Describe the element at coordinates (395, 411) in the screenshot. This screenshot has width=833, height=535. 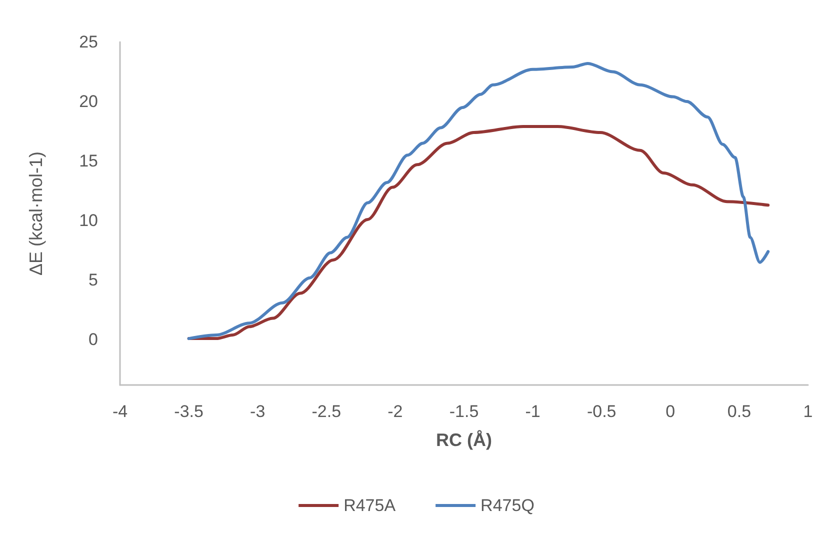
I see `x-tick-label: -2` at that location.